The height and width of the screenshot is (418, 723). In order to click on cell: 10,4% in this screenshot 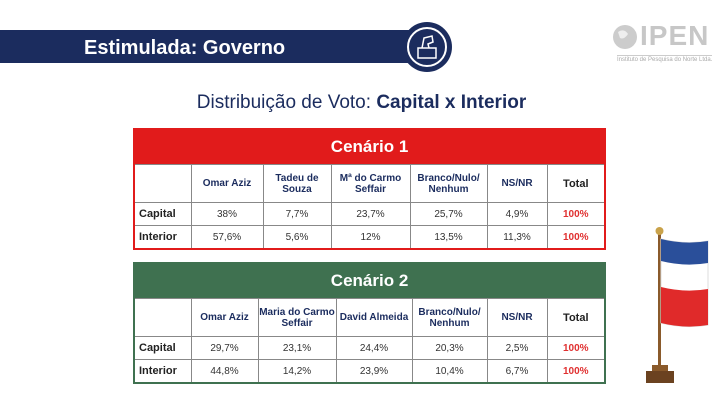, I will do `click(449, 371)`.